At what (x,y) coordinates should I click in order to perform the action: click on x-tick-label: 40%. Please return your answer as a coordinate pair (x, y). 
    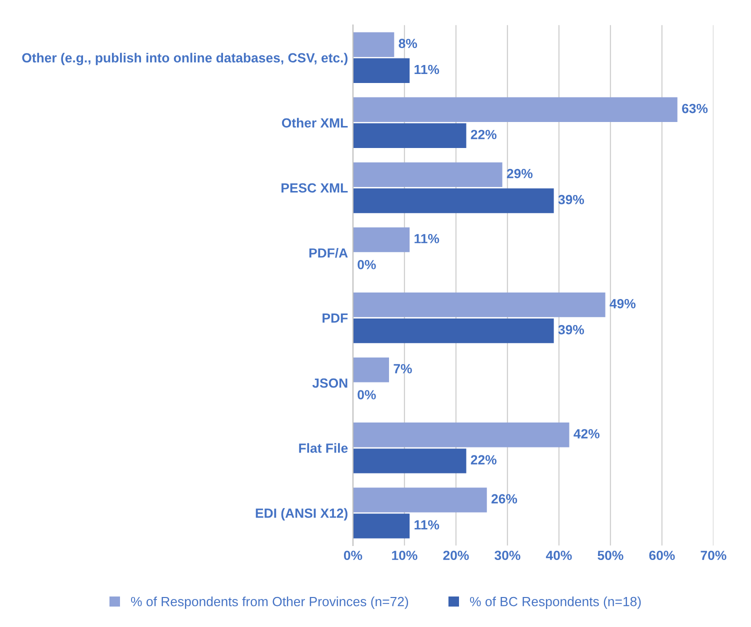
    Looking at the image, I should click on (559, 555).